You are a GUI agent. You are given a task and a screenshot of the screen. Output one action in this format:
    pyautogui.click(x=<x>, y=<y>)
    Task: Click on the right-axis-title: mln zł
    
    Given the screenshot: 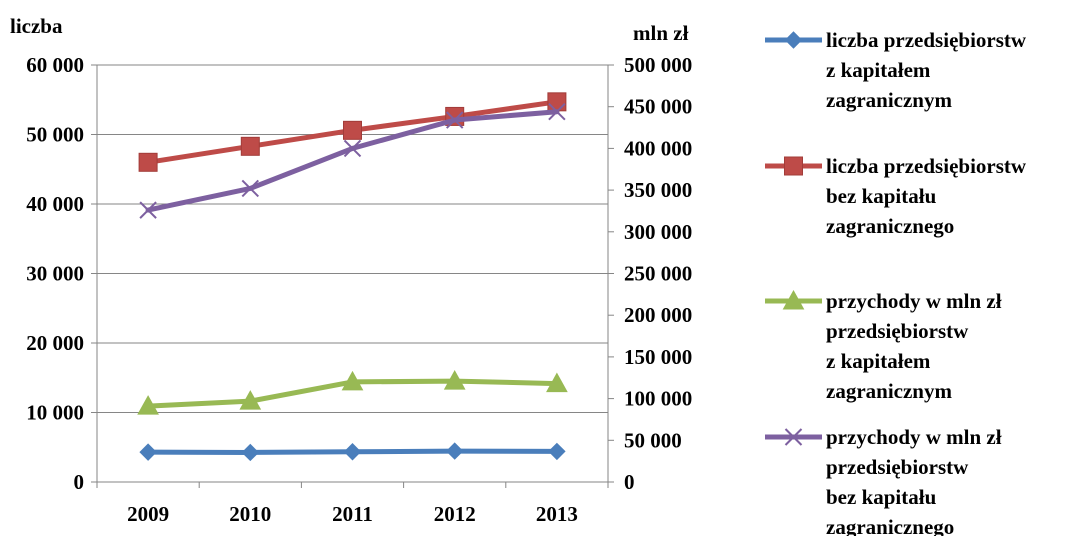 What is the action you would take?
    pyautogui.click(x=661, y=33)
    